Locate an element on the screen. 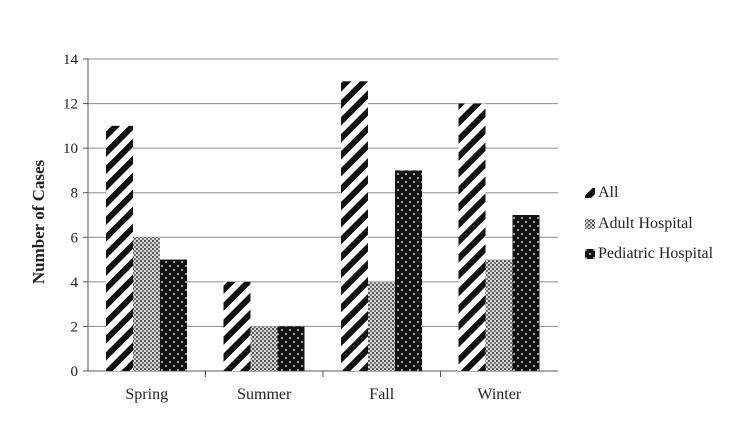  legend: All Adult Hospital Pediatric Hospital is located at coordinates (649, 223).